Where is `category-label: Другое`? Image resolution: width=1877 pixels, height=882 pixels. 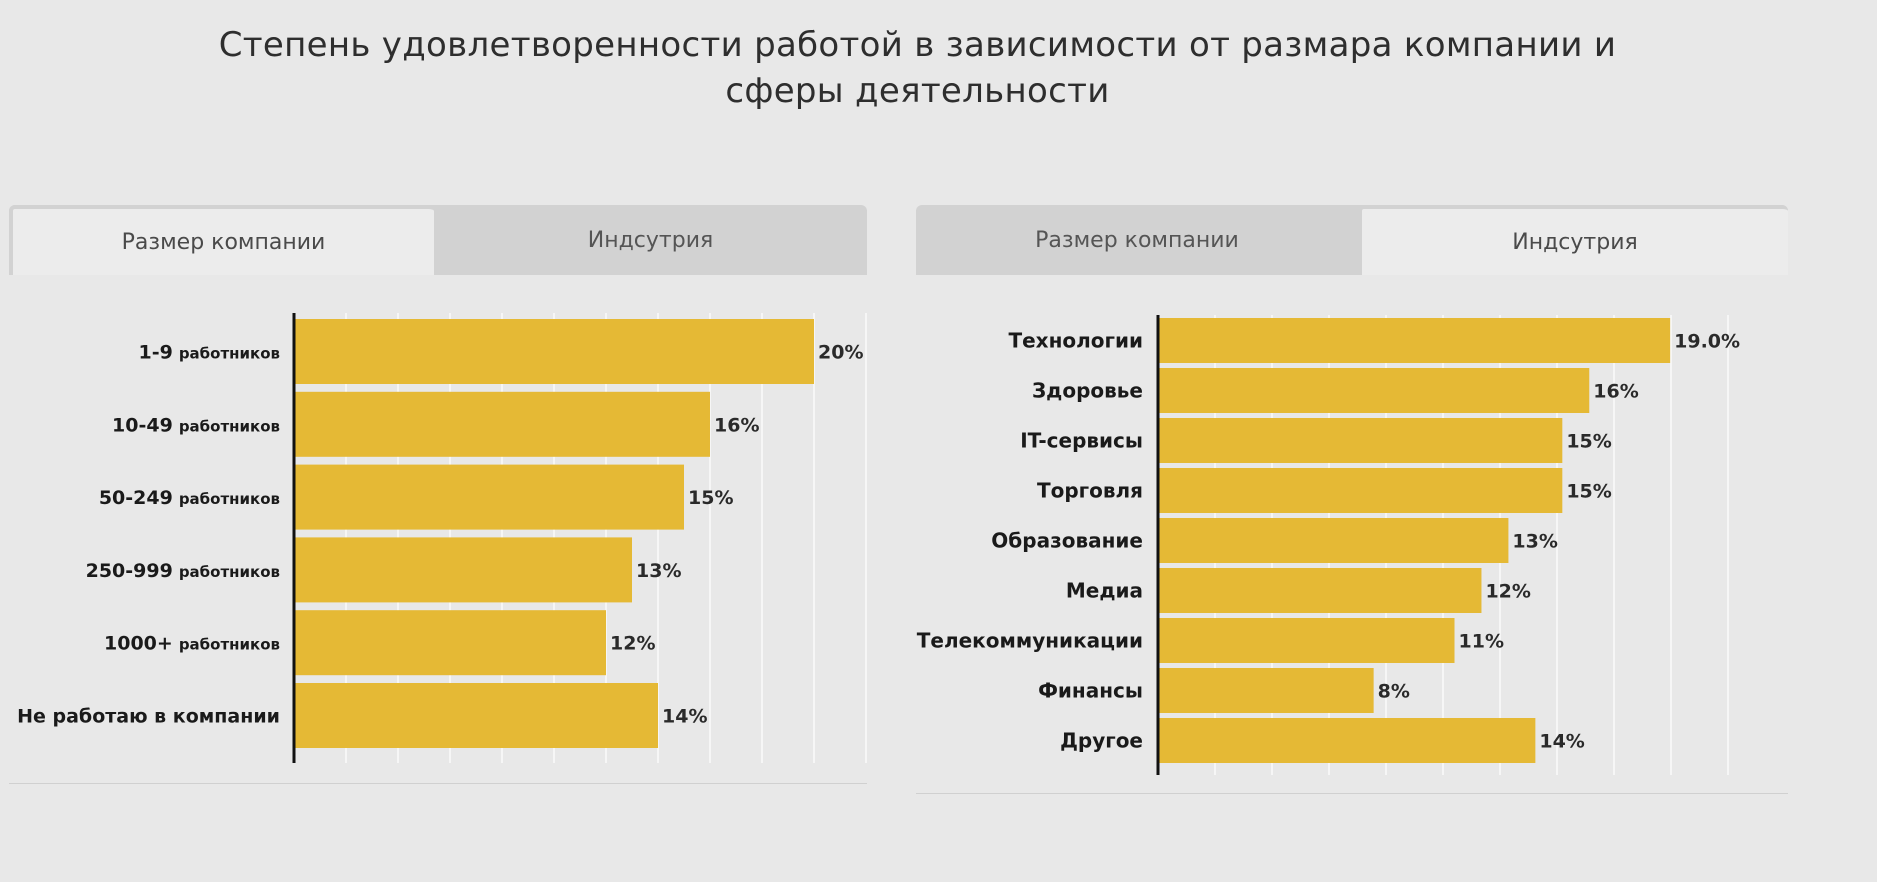
category-label: Другое is located at coordinates (1101, 741).